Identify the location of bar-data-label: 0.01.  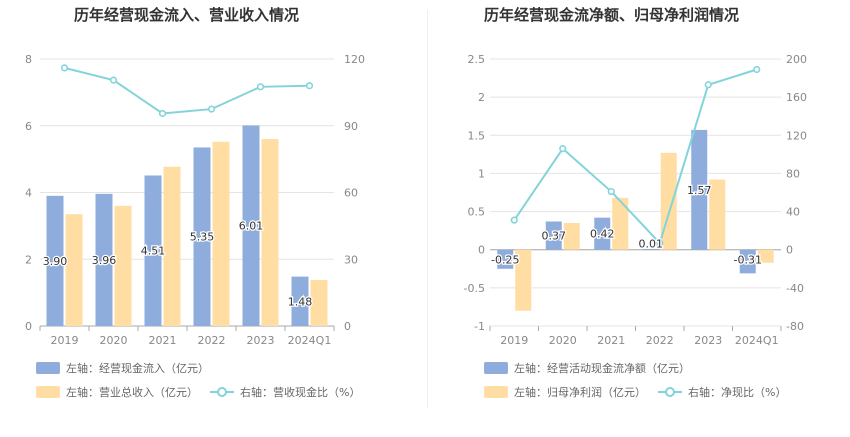
(651, 244).